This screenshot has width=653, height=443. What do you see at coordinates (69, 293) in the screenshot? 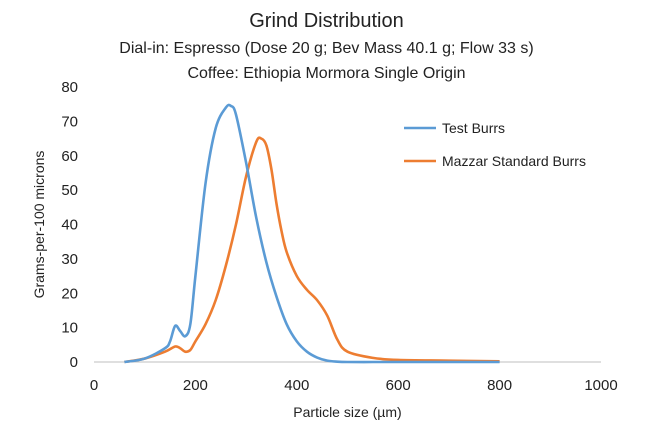
I see `y-tick-label: 20` at bounding box center [69, 293].